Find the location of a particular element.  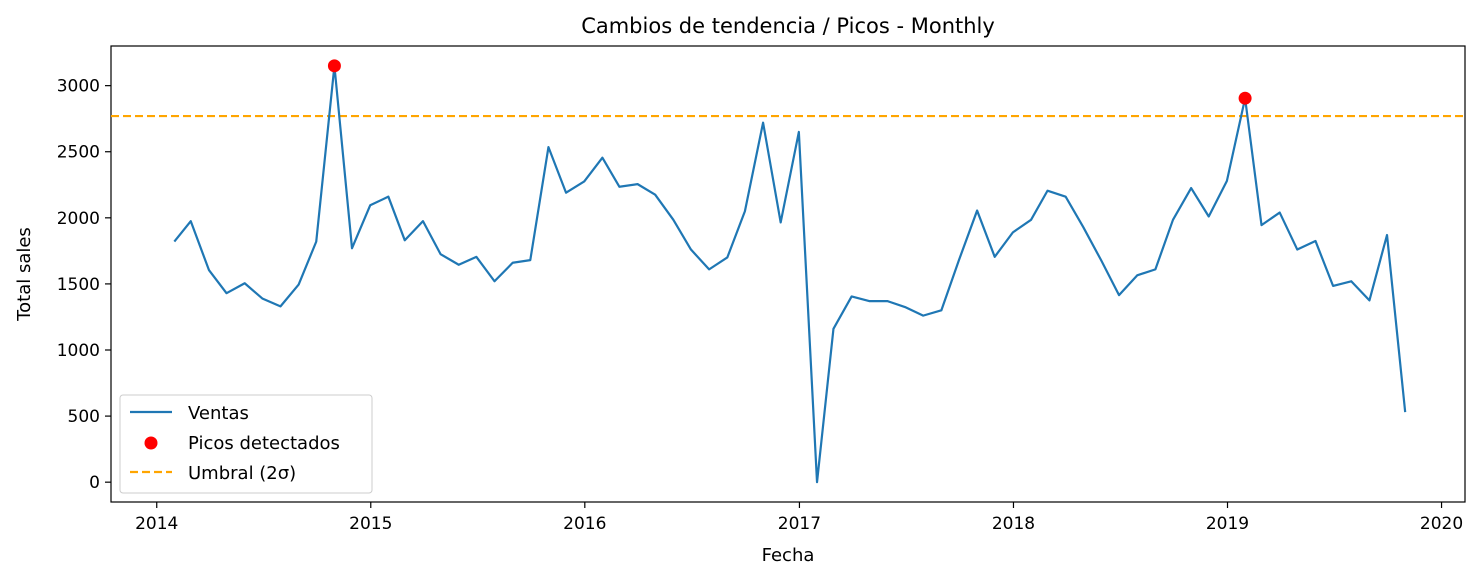

y-tick-label: 3000 is located at coordinates (78, 87).